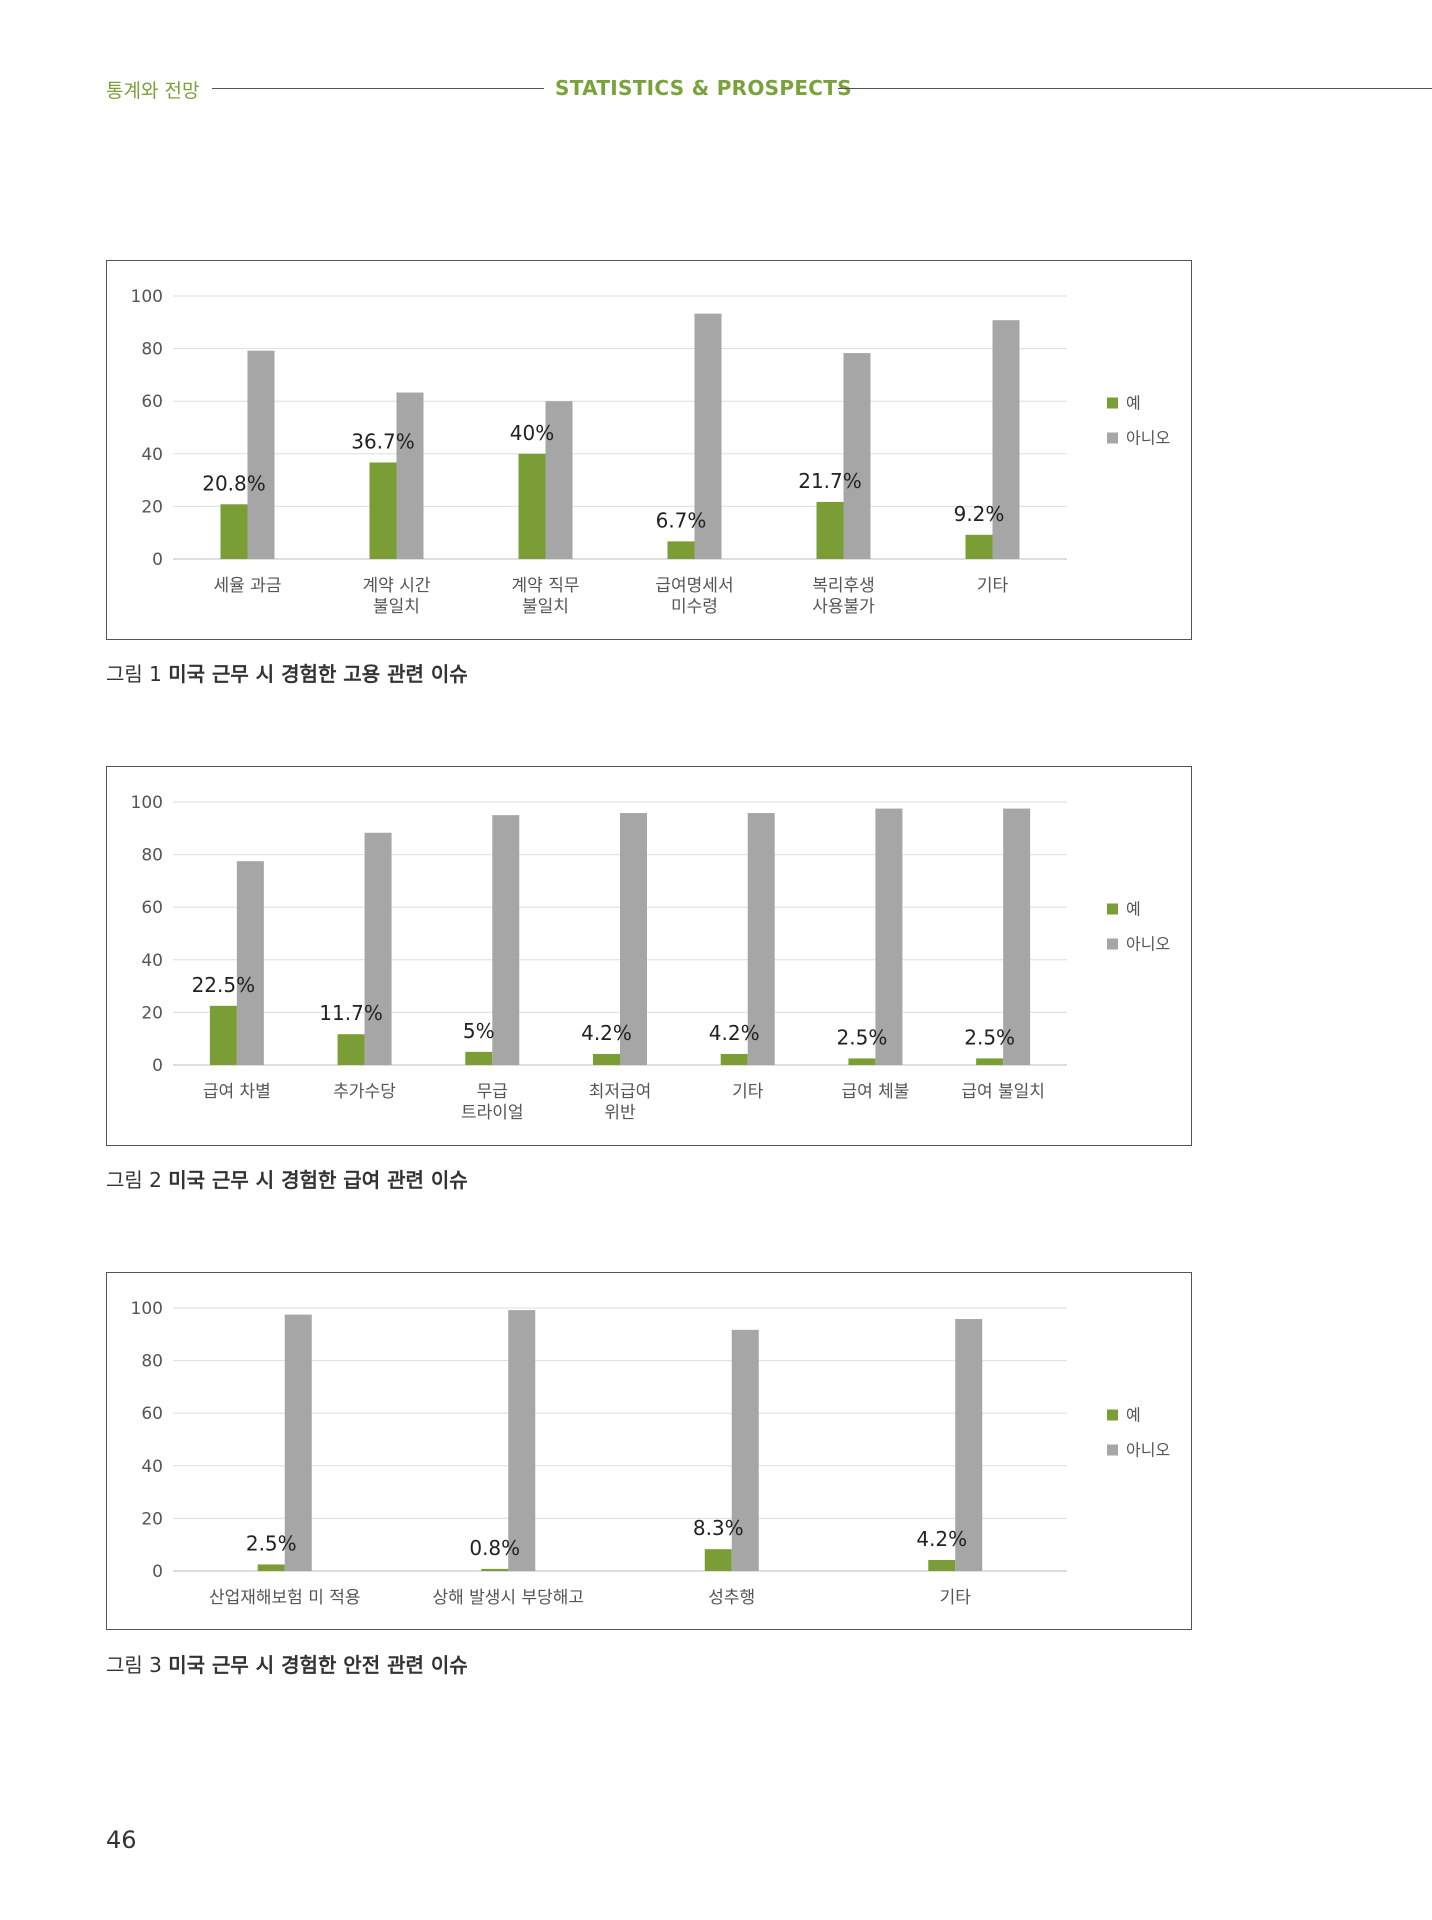 Image resolution: width=1432 pixels, height=1920 pixels. What do you see at coordinates (532, 433) in the screenshot?
I see `data-label: 40%` at bounding box center [532, 433].